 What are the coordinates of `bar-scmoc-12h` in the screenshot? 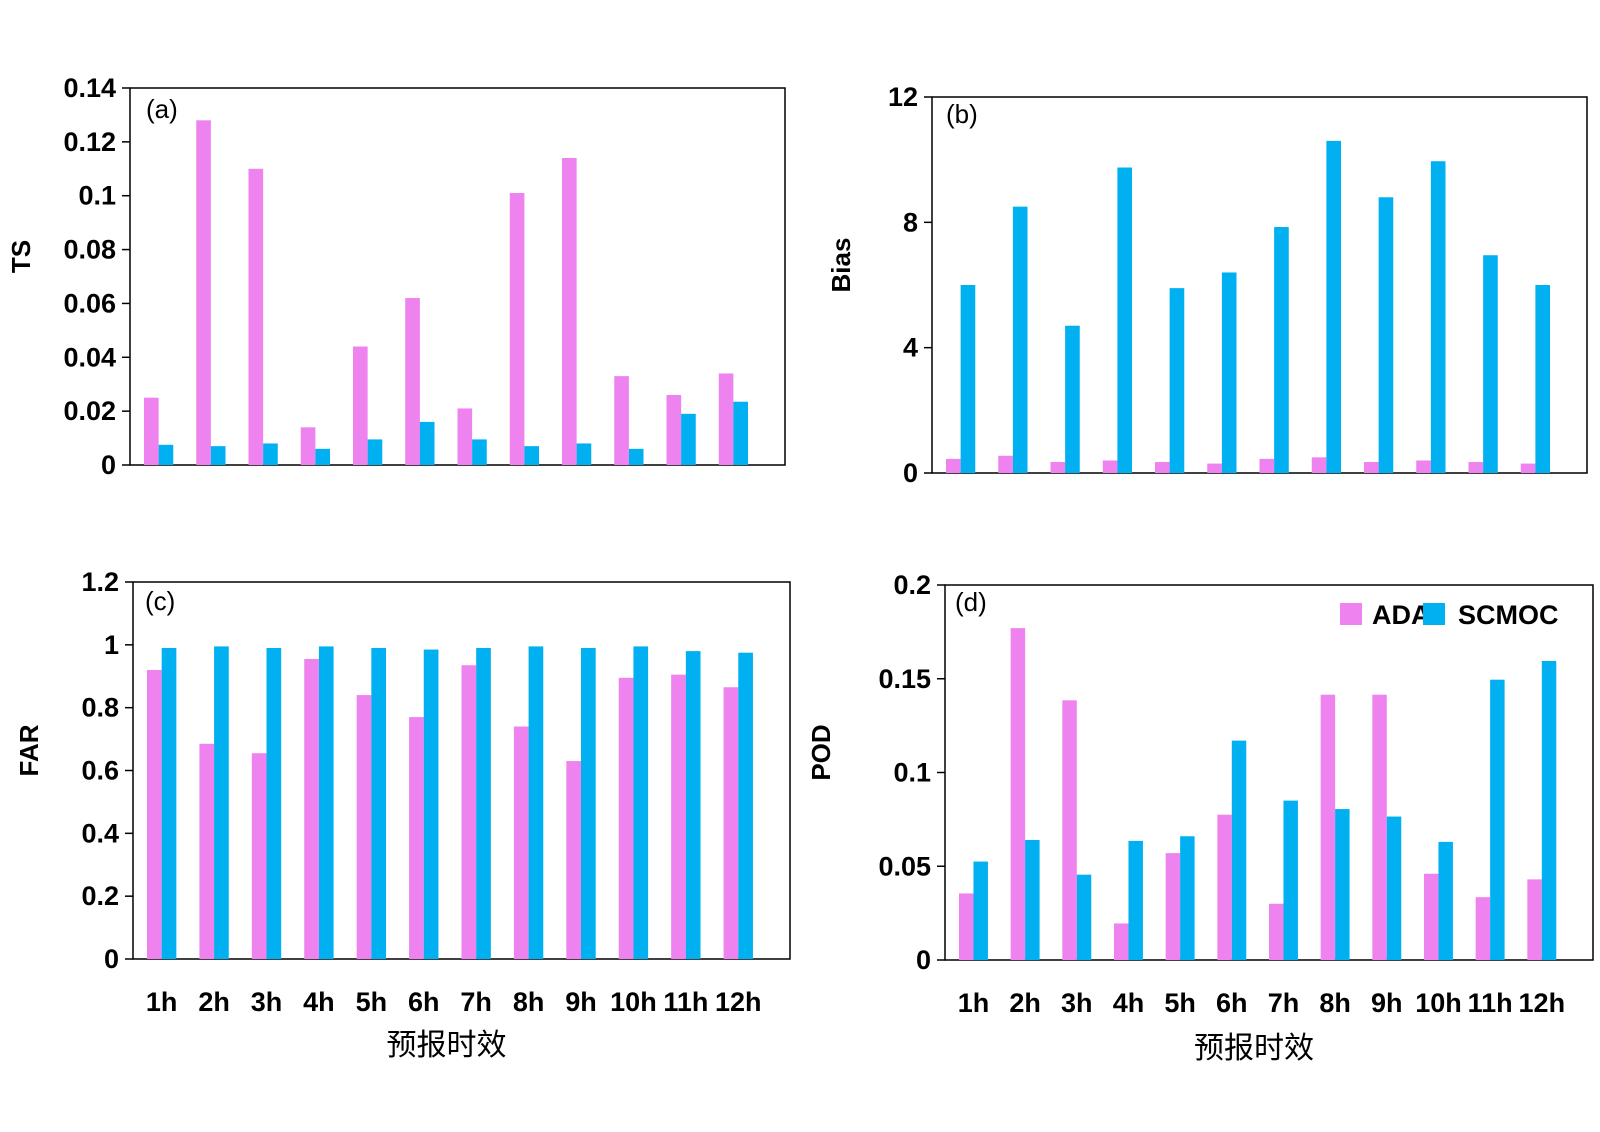 It's located at (741, 433).